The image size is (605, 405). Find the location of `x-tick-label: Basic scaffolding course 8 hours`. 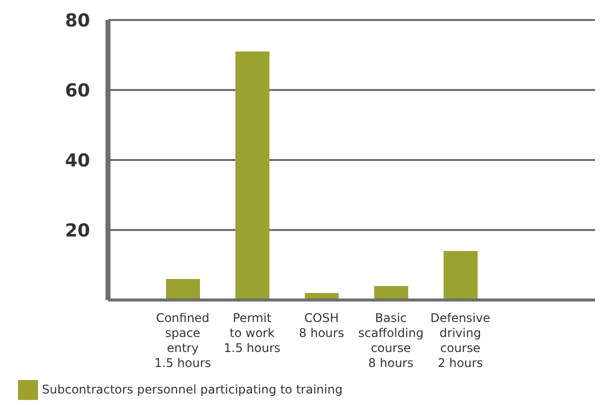

x-tick-label: Basic scaffolding course 8 hours is located at coordinates (391, 340).